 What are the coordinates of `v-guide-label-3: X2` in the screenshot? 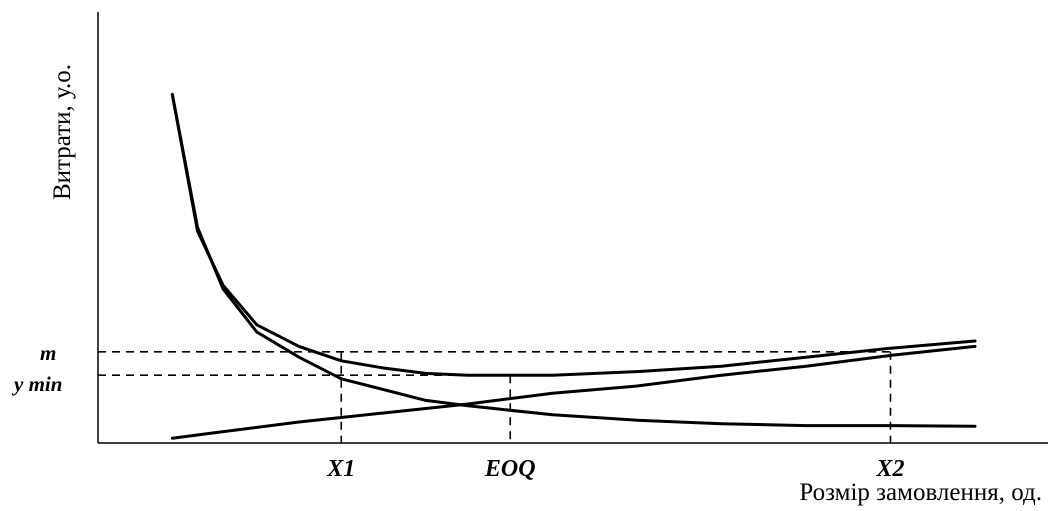 It's located at (889, 469).